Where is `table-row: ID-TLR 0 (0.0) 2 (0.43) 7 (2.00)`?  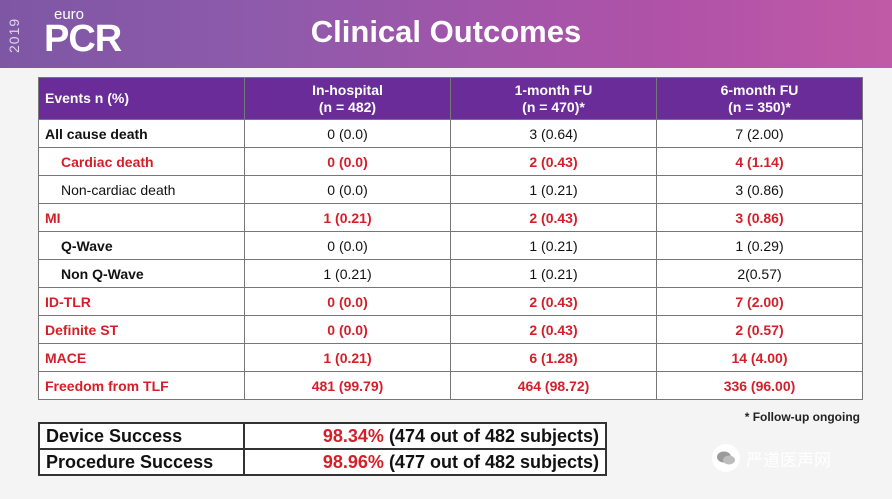
table-row: ID-TLR 0 (0.0) 2 (0.43) 7 (2.00) is located at coordinates (450, 301).